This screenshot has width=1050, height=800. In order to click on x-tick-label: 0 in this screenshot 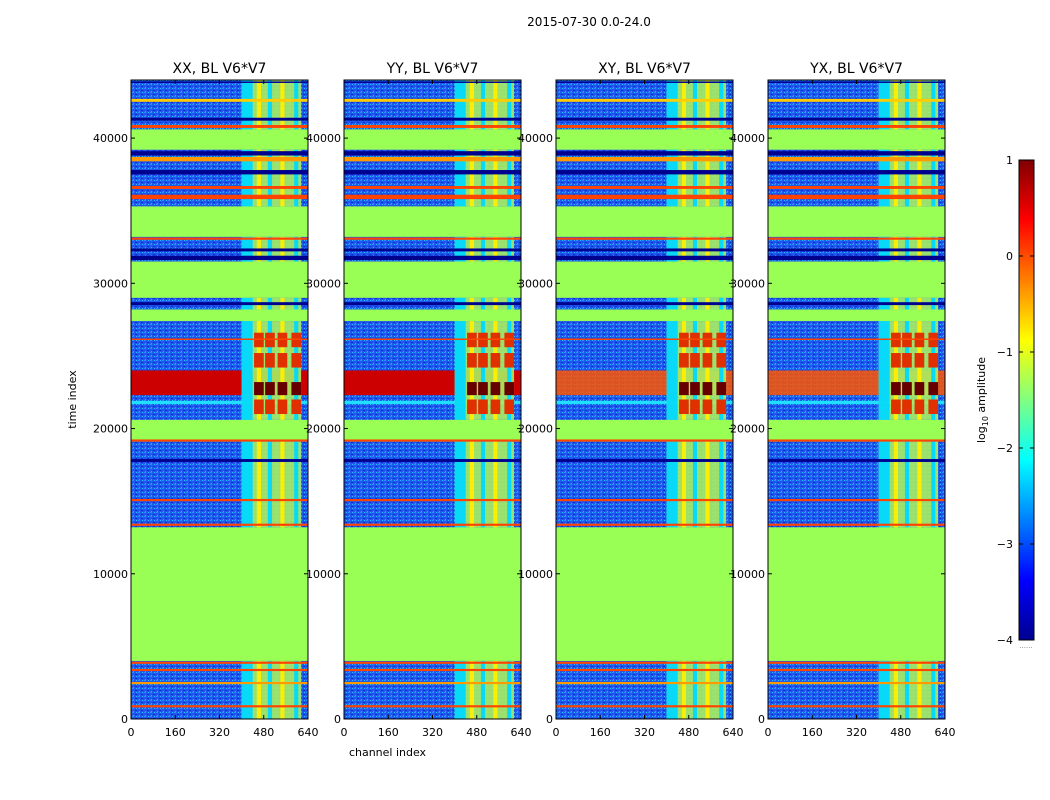, I will do `click(131, 732)`.